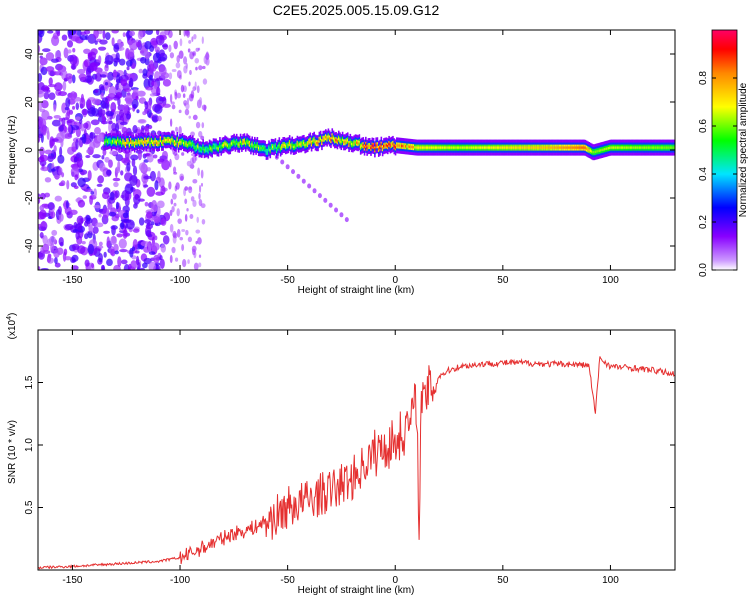 This screenshot has height=600, width=750. Describe the element at coordinates (287, 580) in the screenshot. I see `x-tick-label: -50` at that location.